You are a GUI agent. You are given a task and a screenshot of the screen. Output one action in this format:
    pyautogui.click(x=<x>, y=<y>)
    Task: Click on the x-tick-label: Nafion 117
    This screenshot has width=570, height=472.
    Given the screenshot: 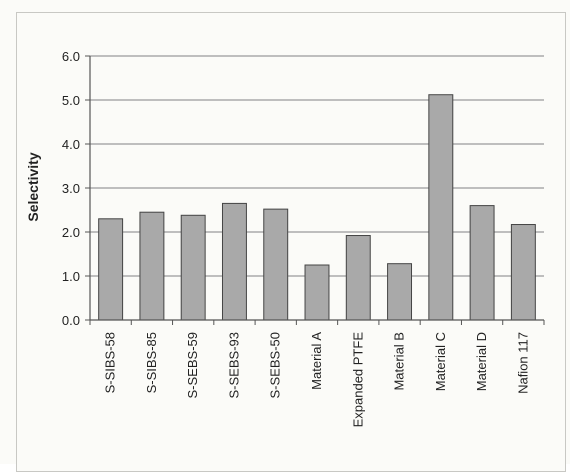 What is the action you would take?
    pyautogui.click(x=522, y=363)
    